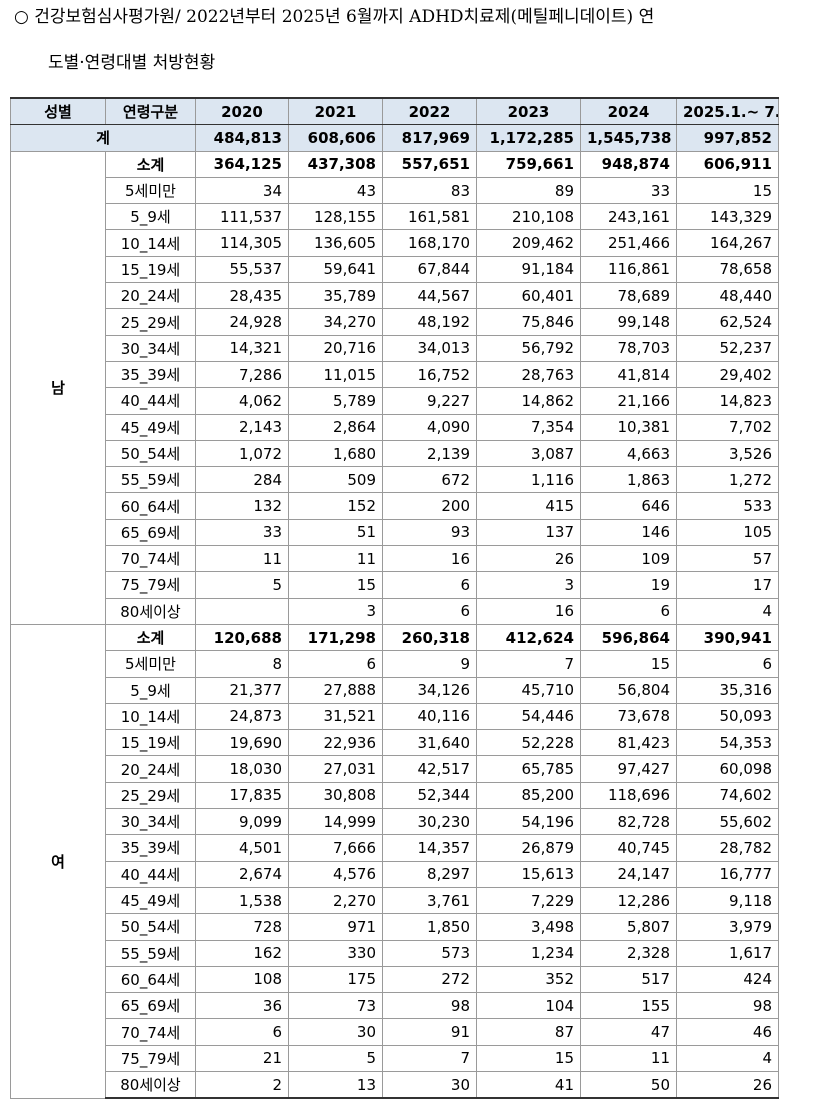 The image size is (832, 1108). I want to click on age-row: 55_59세 162 330 573 1,234 2,328 1,617, so click(395, 953).